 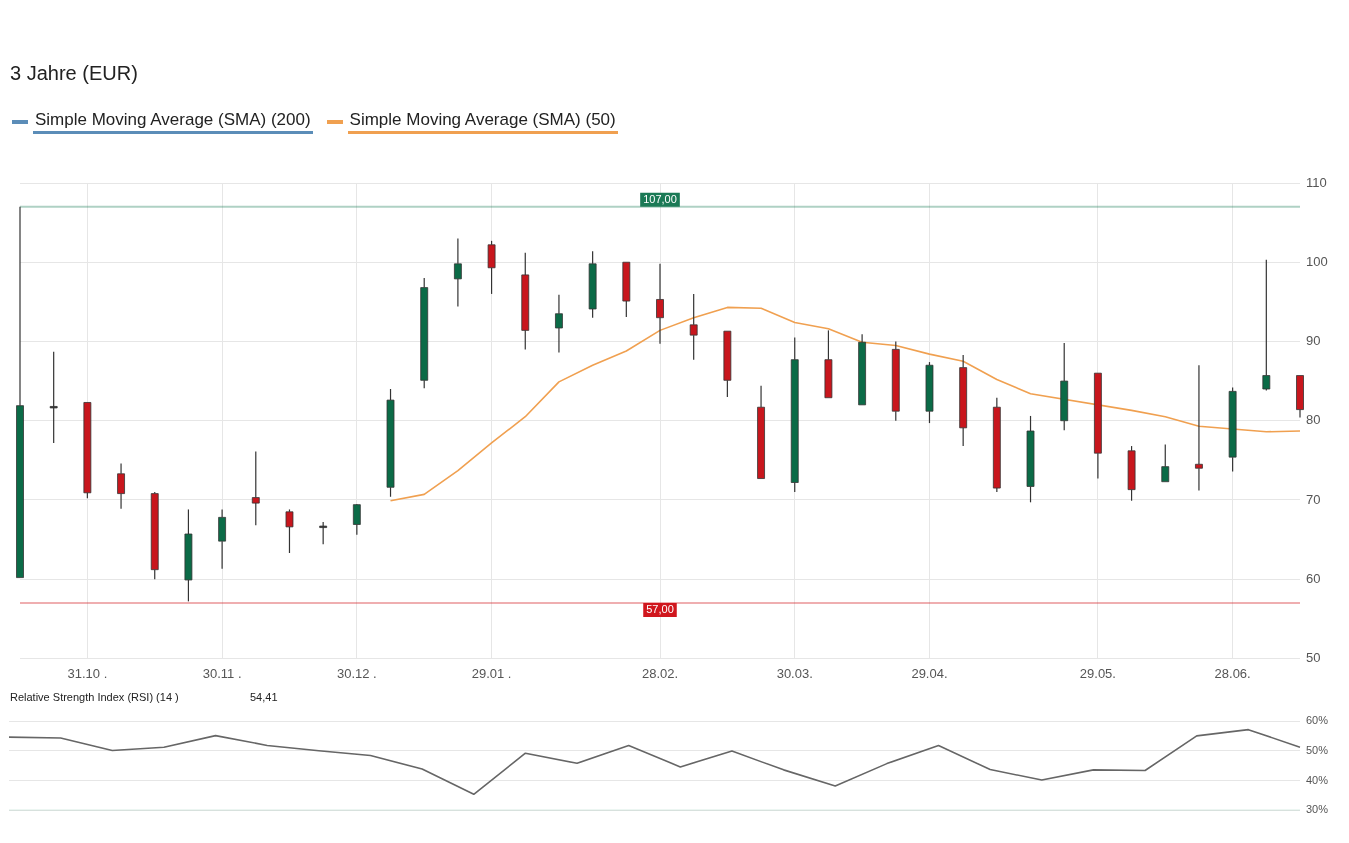 What do you see at coordinates (1317, 809) in the screenshot?
I see `y-tick-label: 30%` at bounding box center [1317, 809].